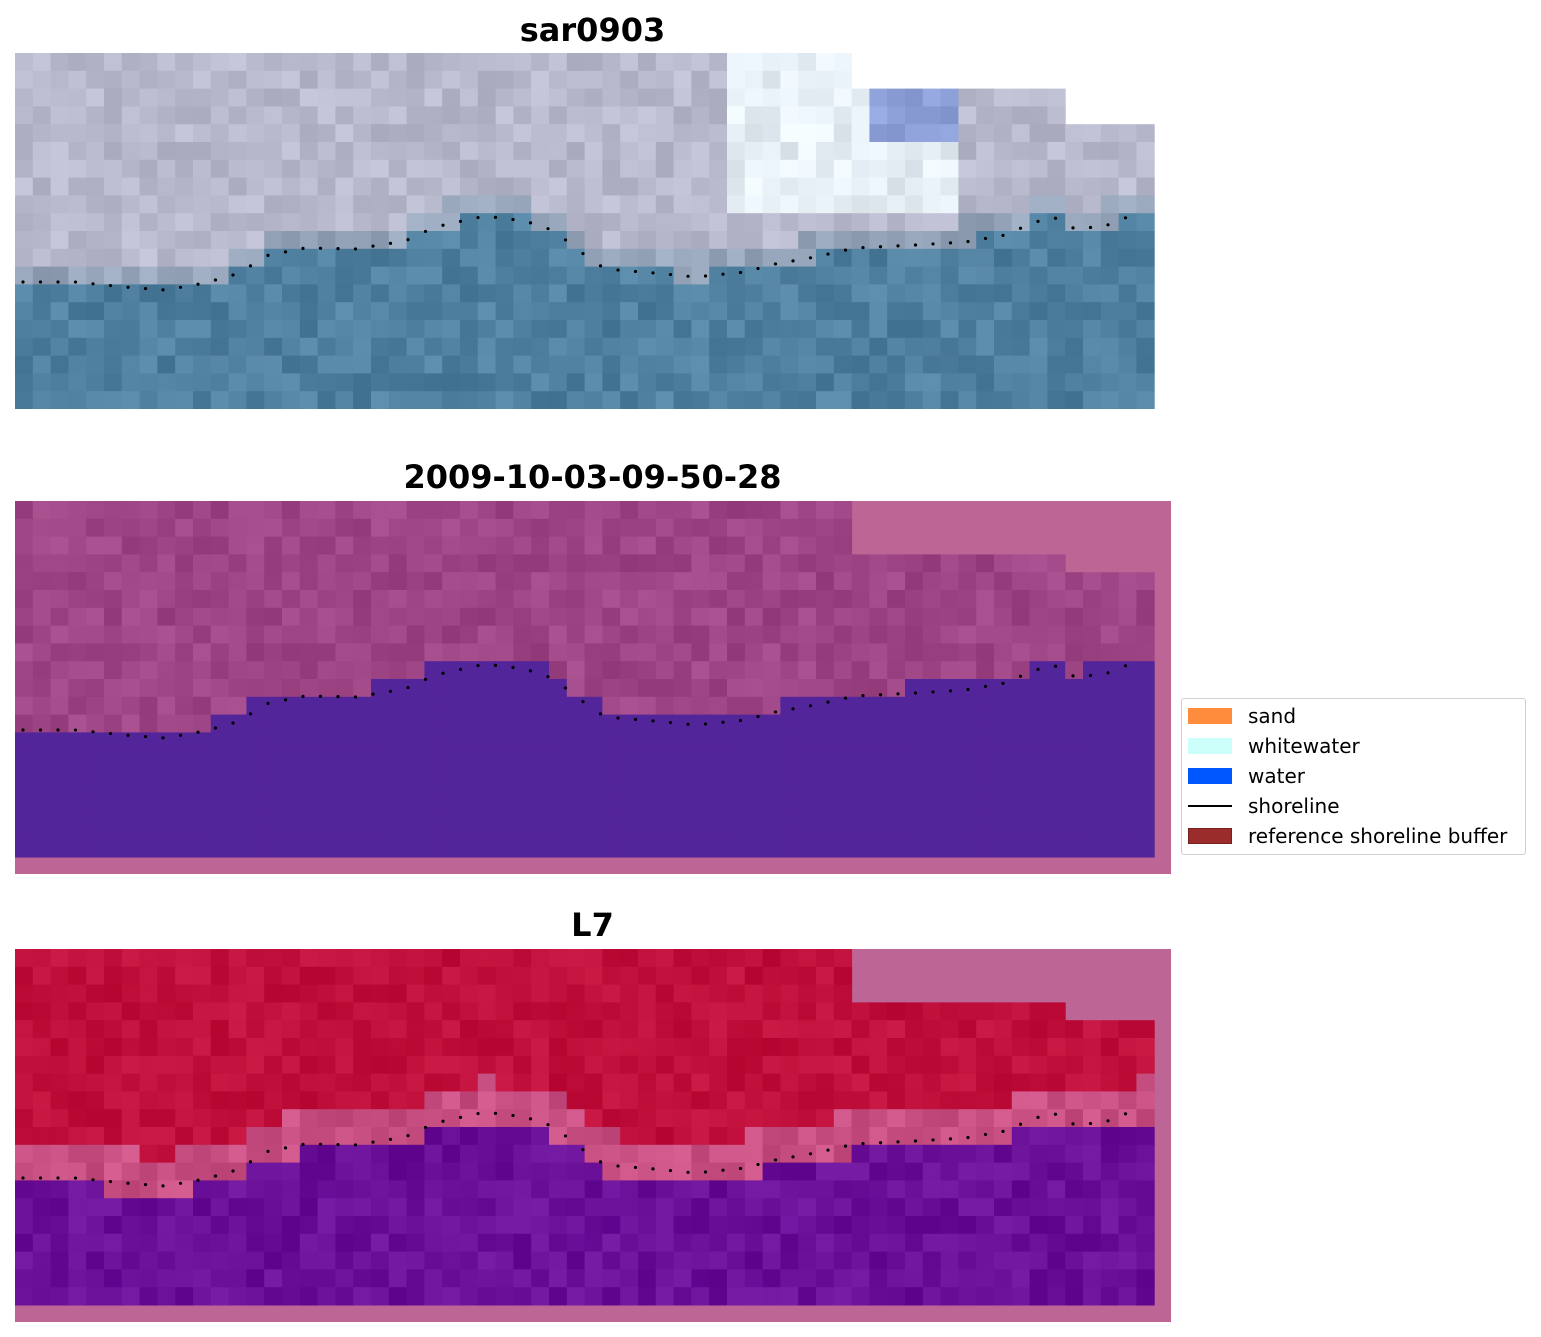  Describe the element at coordinates (1276, 776) in the screenshot. I see `legend-label: water` at that location.